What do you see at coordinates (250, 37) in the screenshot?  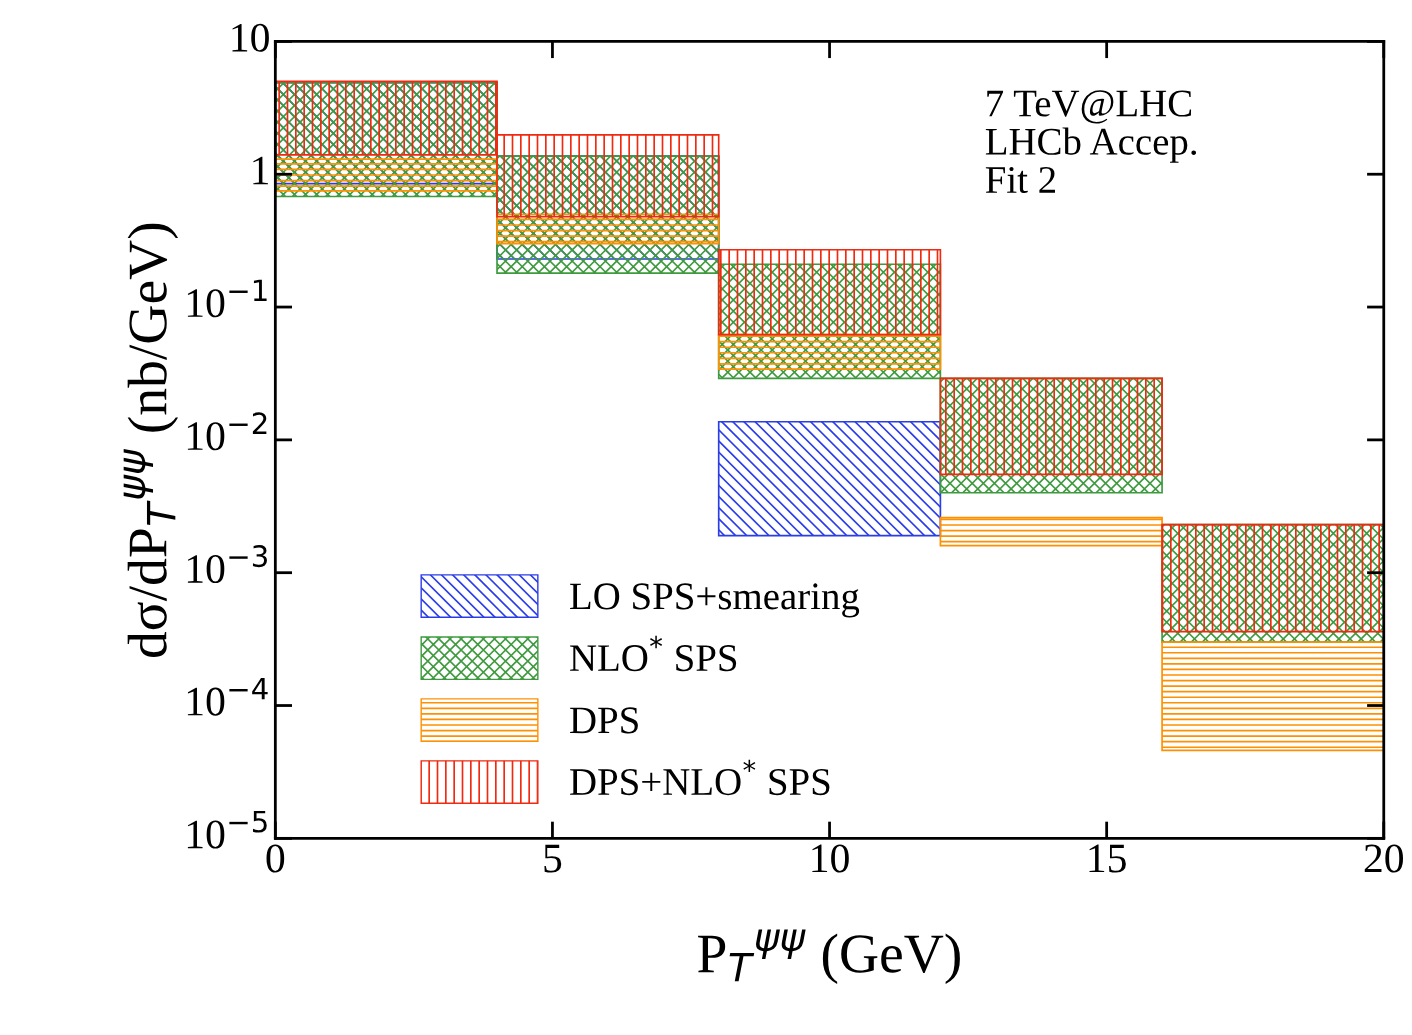 I see `y-tick-label: 10` at bounding box center [250, 37].